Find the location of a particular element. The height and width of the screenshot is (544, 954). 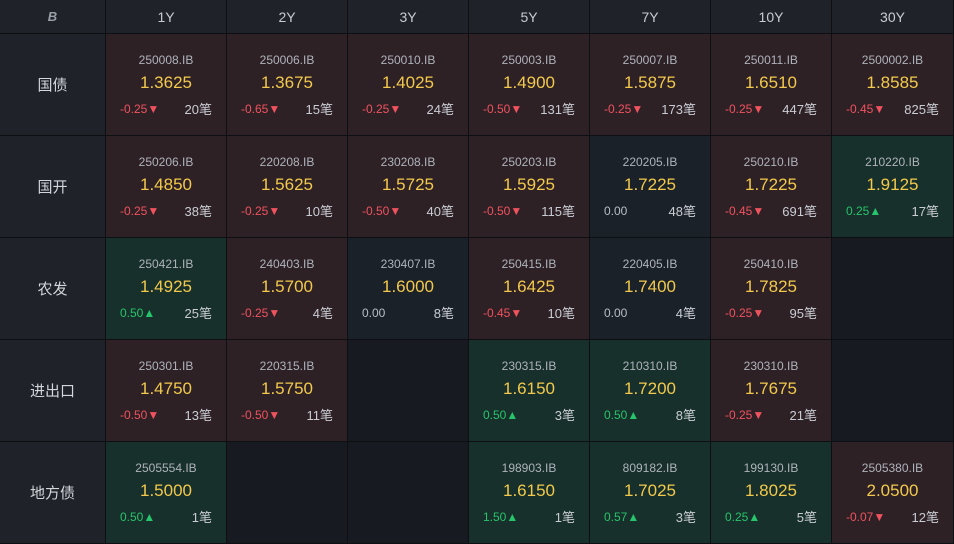

trade-count: 13笔 is located at coordinates (198, 415).